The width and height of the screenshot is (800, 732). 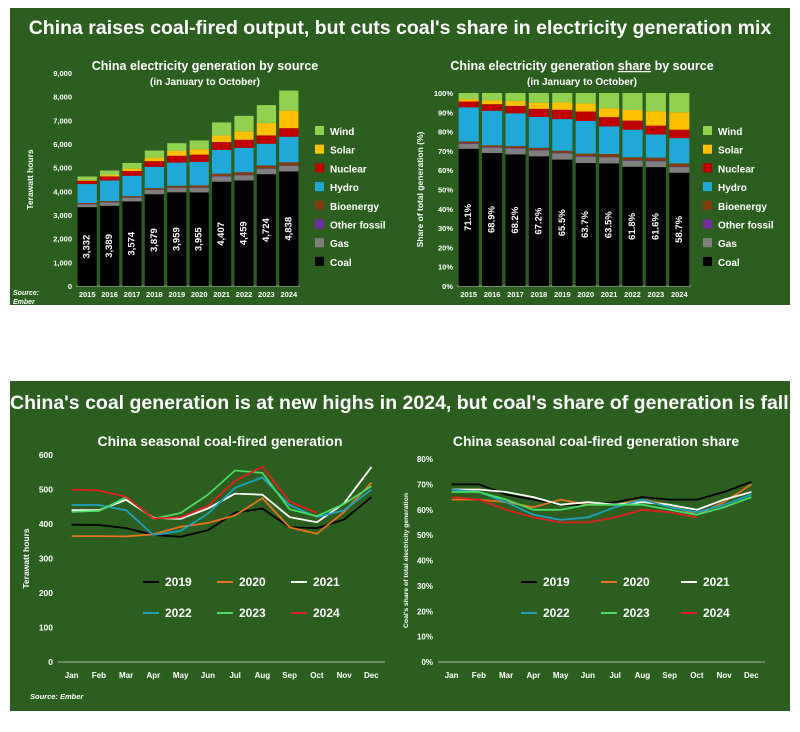 I want to click on x-tick-label: 2022, so click(x=632, y=294).